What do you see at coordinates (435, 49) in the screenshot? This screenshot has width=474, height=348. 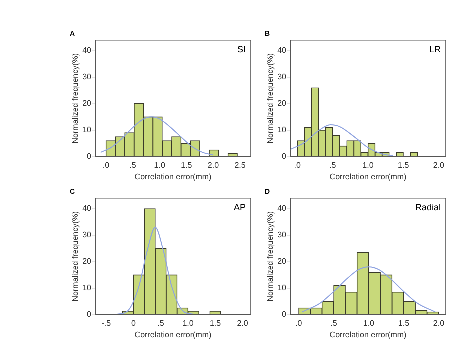 I see `annotation: LR` at bounding box center [435, 49].